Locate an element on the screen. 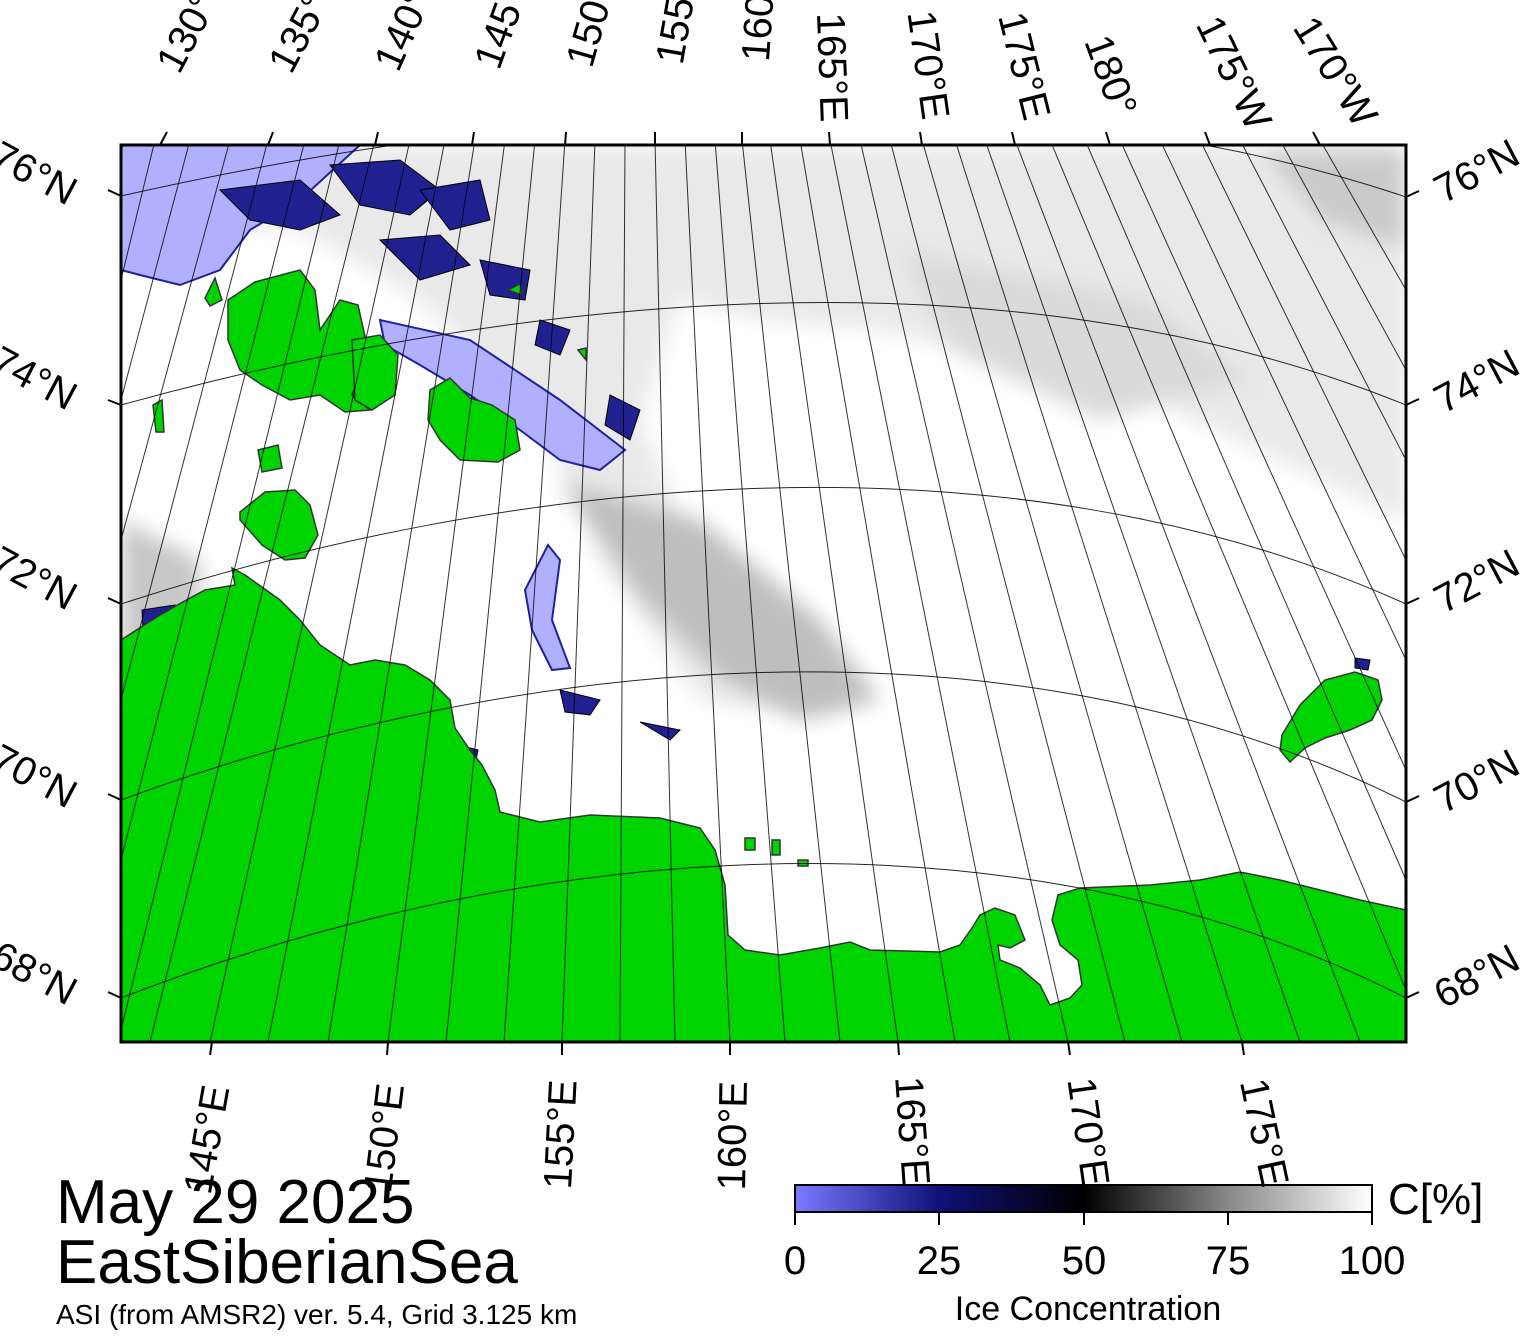 This screenshot has width=1527, height=1336. colorbar-title: Ice Concentration is located at coordinates (1088, 1309).